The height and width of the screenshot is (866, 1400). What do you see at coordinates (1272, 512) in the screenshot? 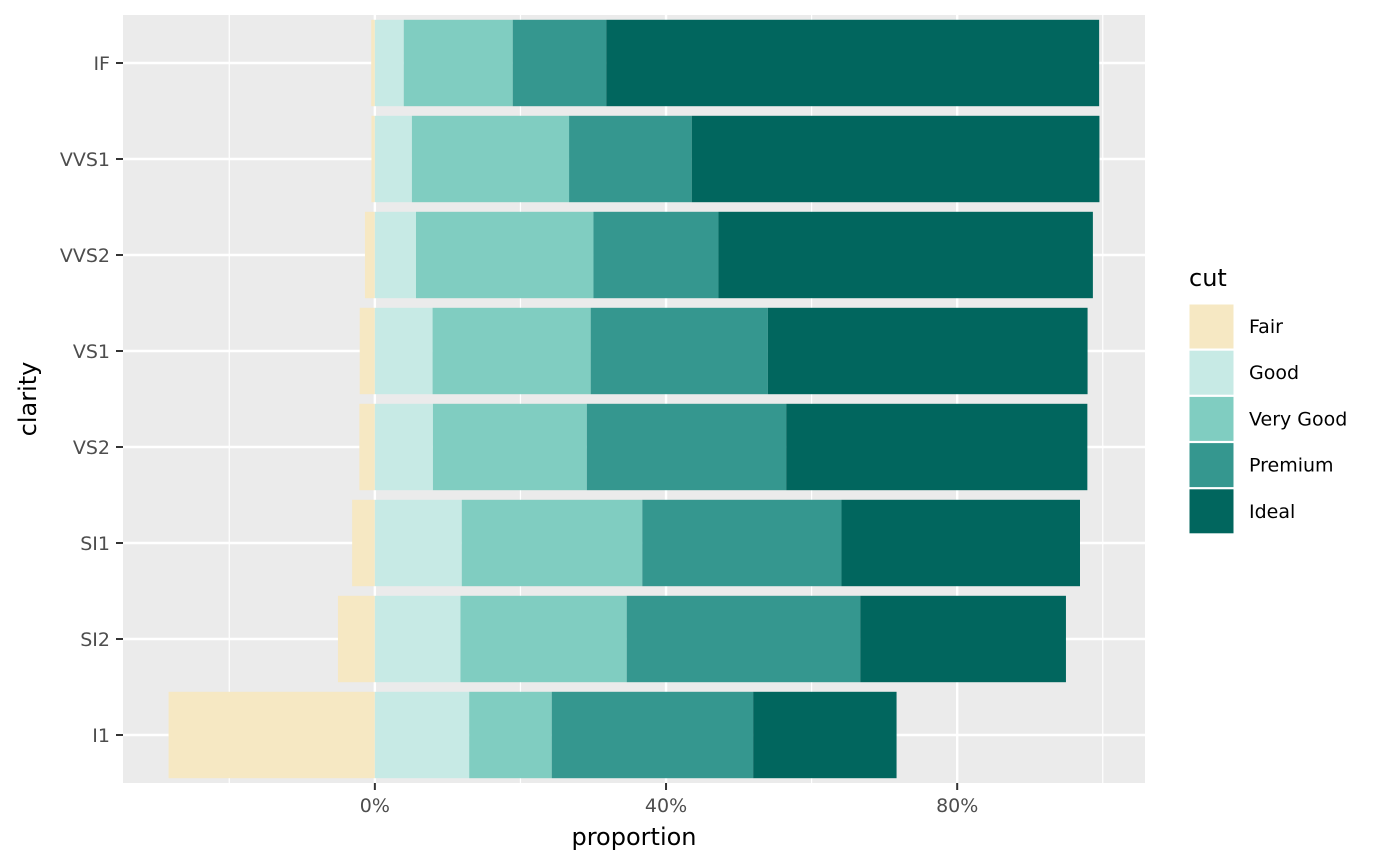
I see `legend-label: Ideal` at bounding box center [1272, 512].